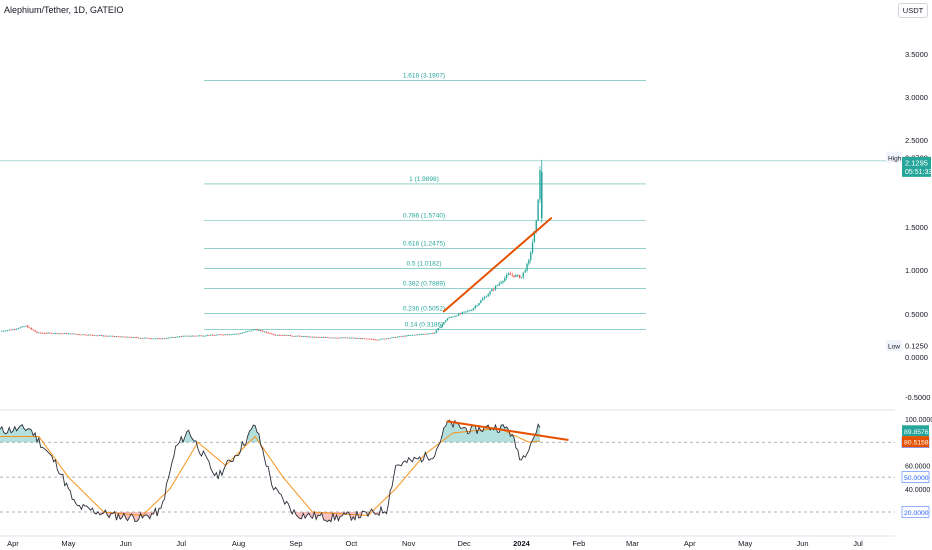 The height and width of the screenshot is (550, 932). What do you see at coordinates (918, 172) in the screenshot?
I see `last-price-countdown: 05:51:33` at bounding box center [918, 172].